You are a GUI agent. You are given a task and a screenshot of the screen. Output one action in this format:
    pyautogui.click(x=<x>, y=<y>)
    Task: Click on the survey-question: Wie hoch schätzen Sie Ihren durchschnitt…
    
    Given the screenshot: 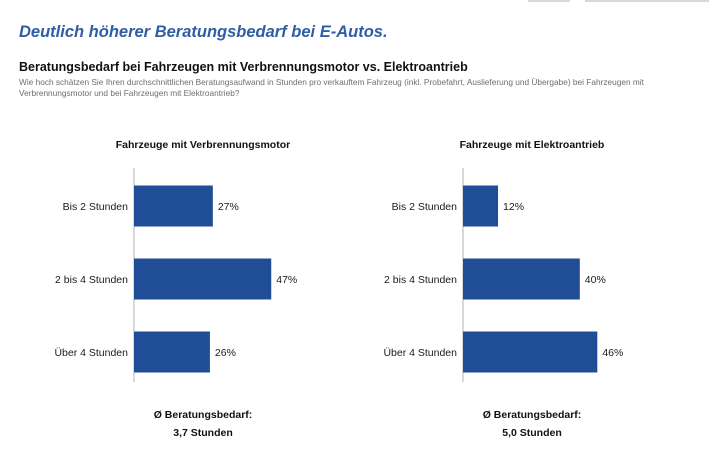 What is the action you would take?
    pyautogui.click(x=331, y=87)
    